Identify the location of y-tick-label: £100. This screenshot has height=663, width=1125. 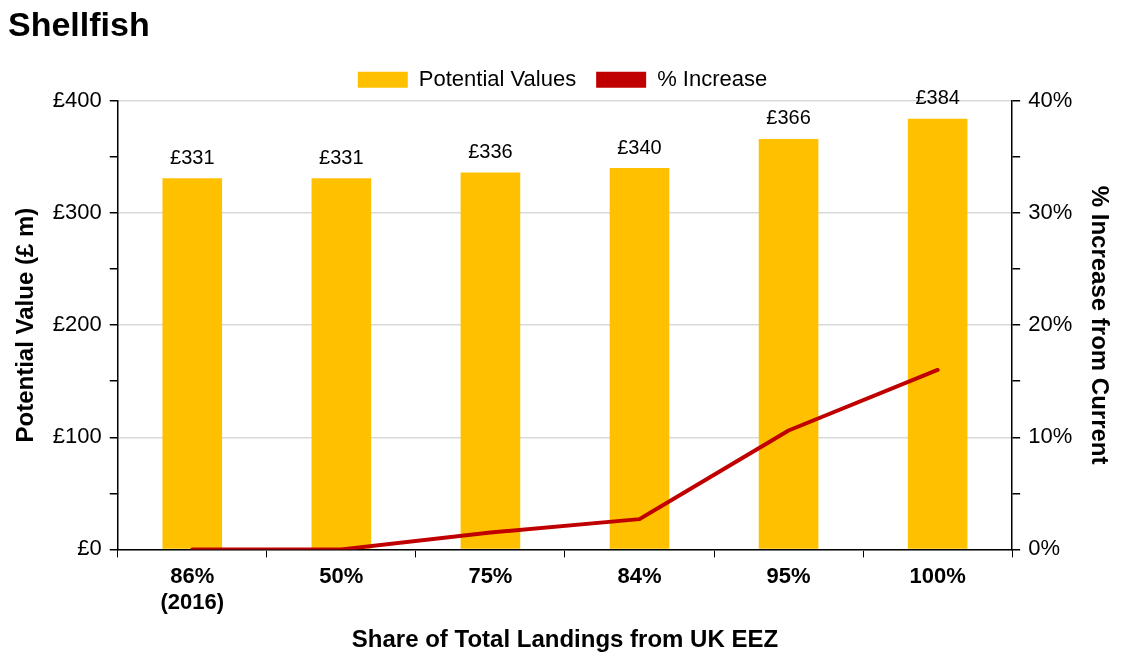
(77, 436).